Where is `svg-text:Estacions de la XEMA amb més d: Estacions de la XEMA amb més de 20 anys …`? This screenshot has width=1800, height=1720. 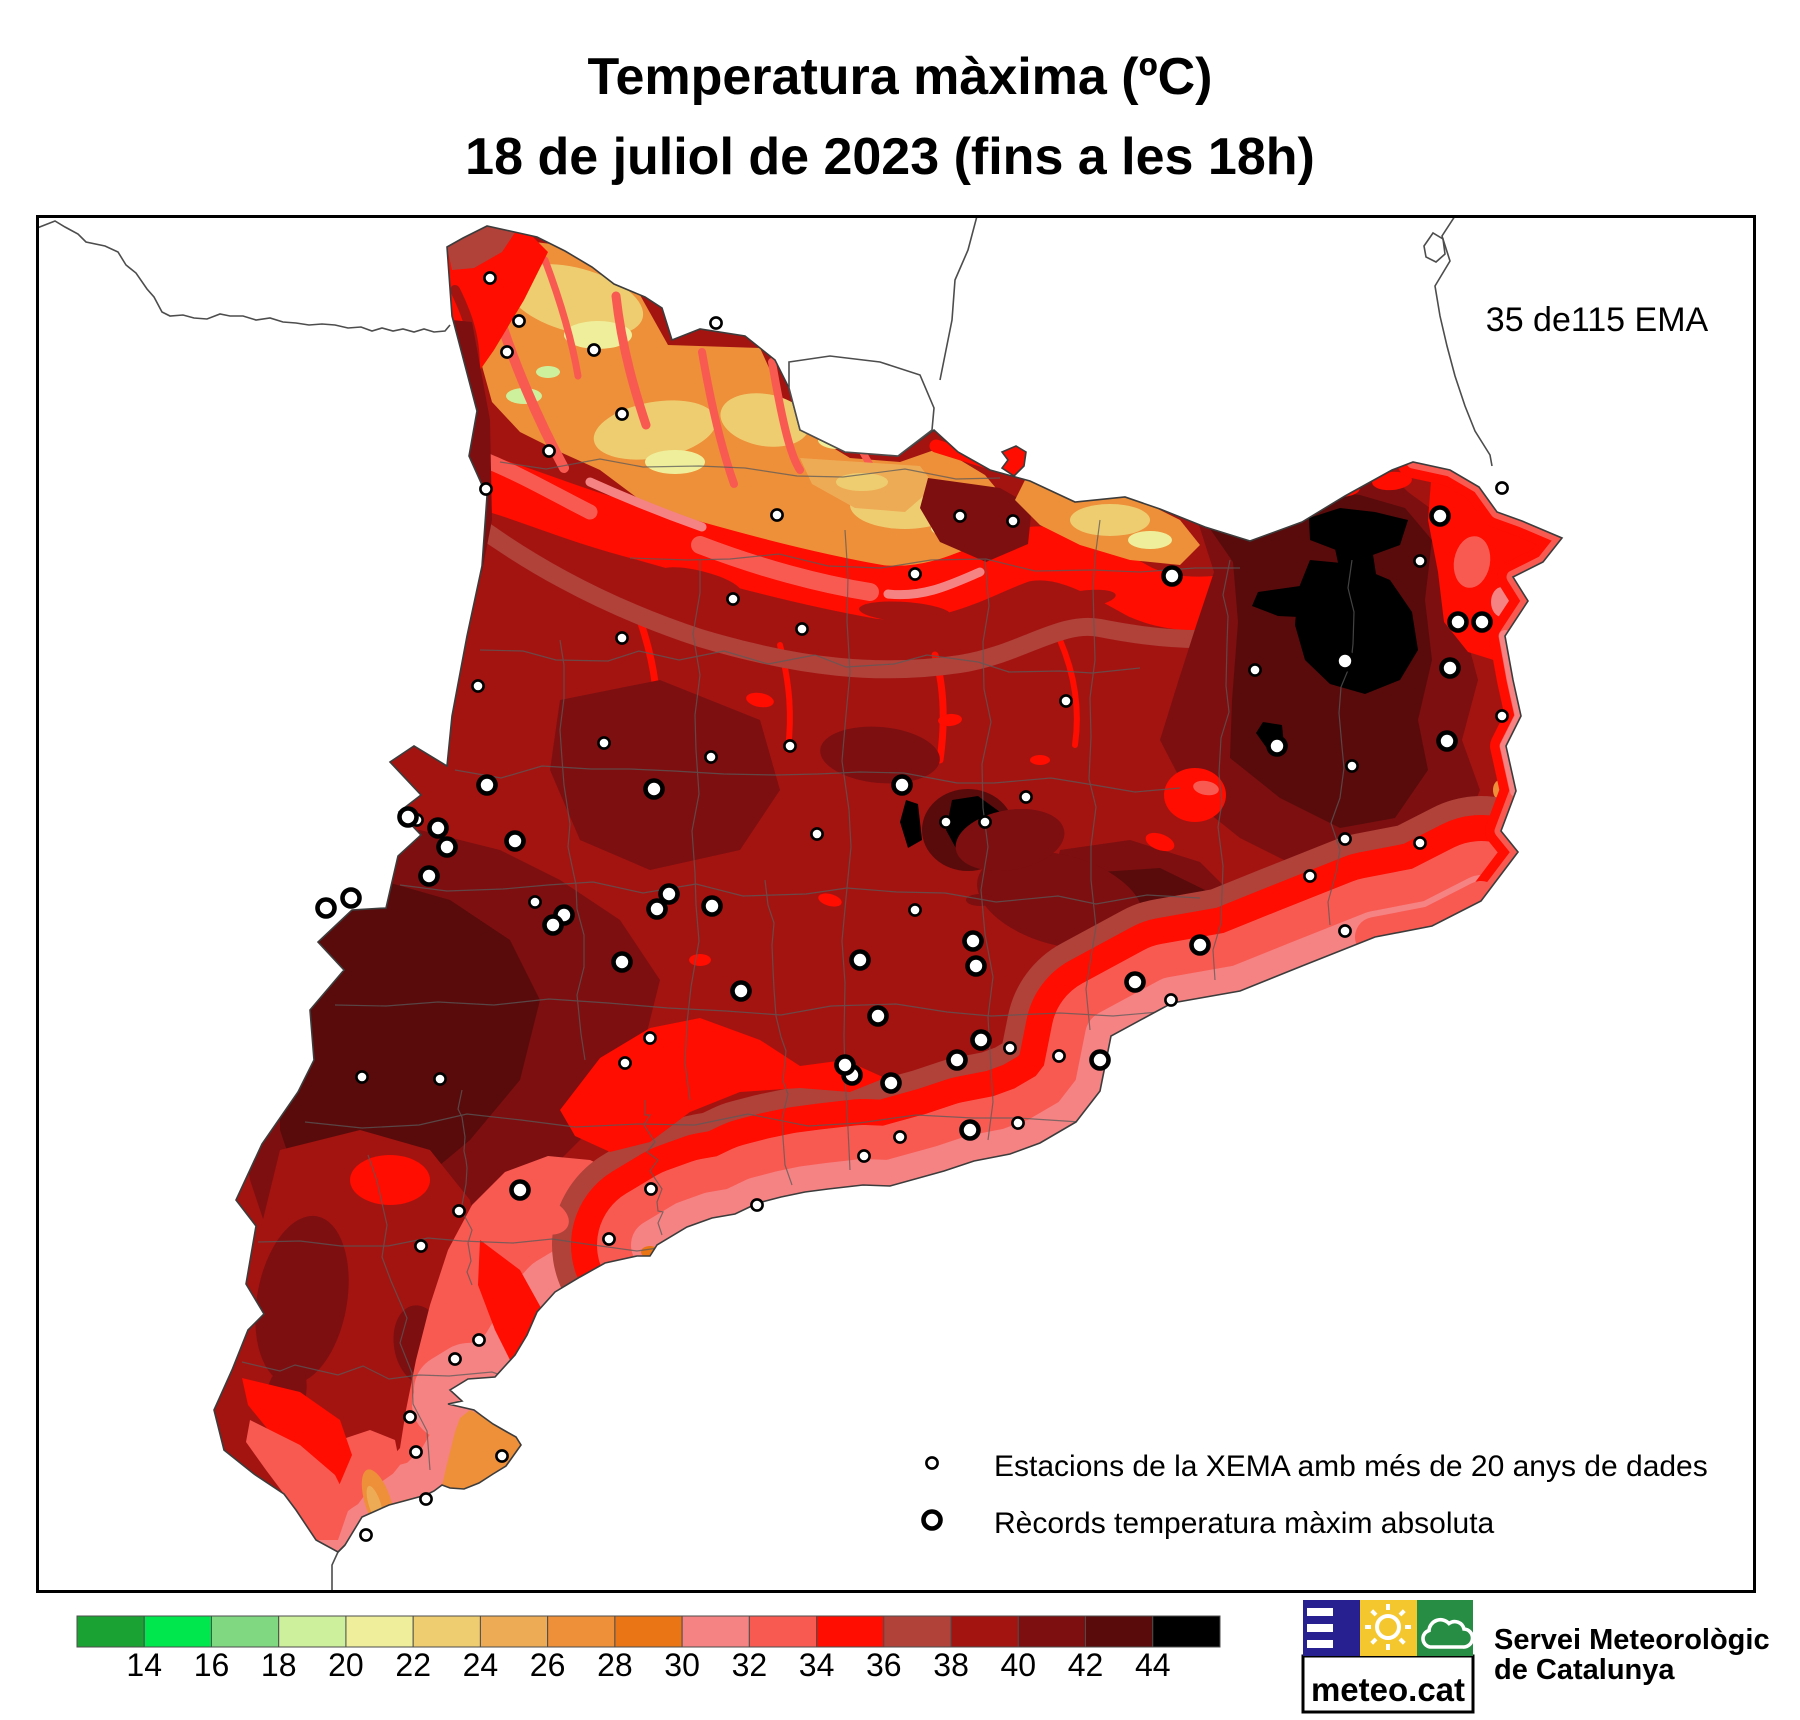
svg-text:Estacions de la XEMA amb més d: Estacions de la XEMA amb més de 20 anys … is located at coordinates (1351, 1466).